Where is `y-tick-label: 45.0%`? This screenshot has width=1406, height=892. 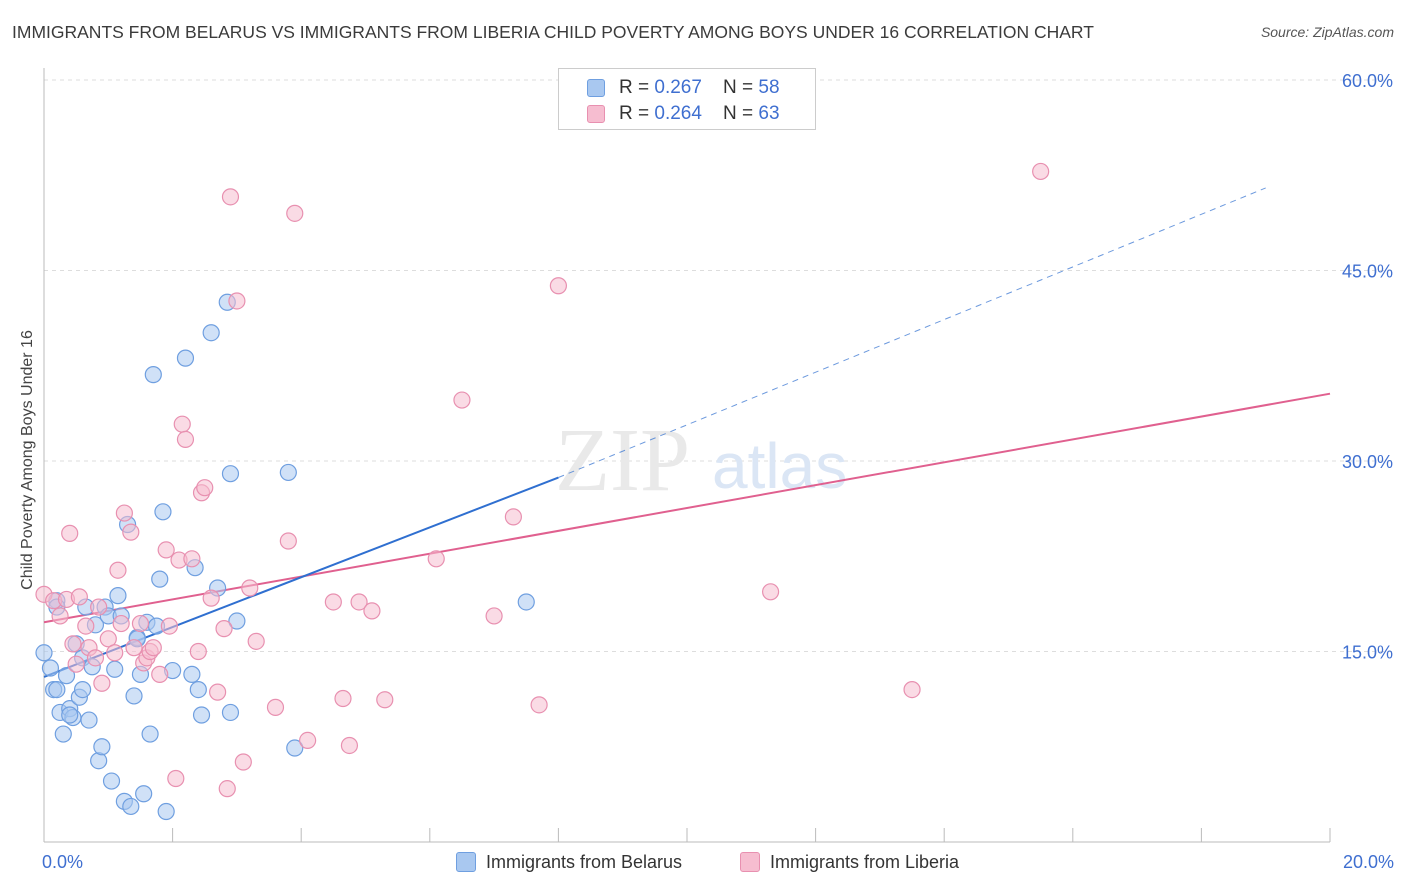 y-tick-label: 45.0% is located at coordinates (1367, 272).